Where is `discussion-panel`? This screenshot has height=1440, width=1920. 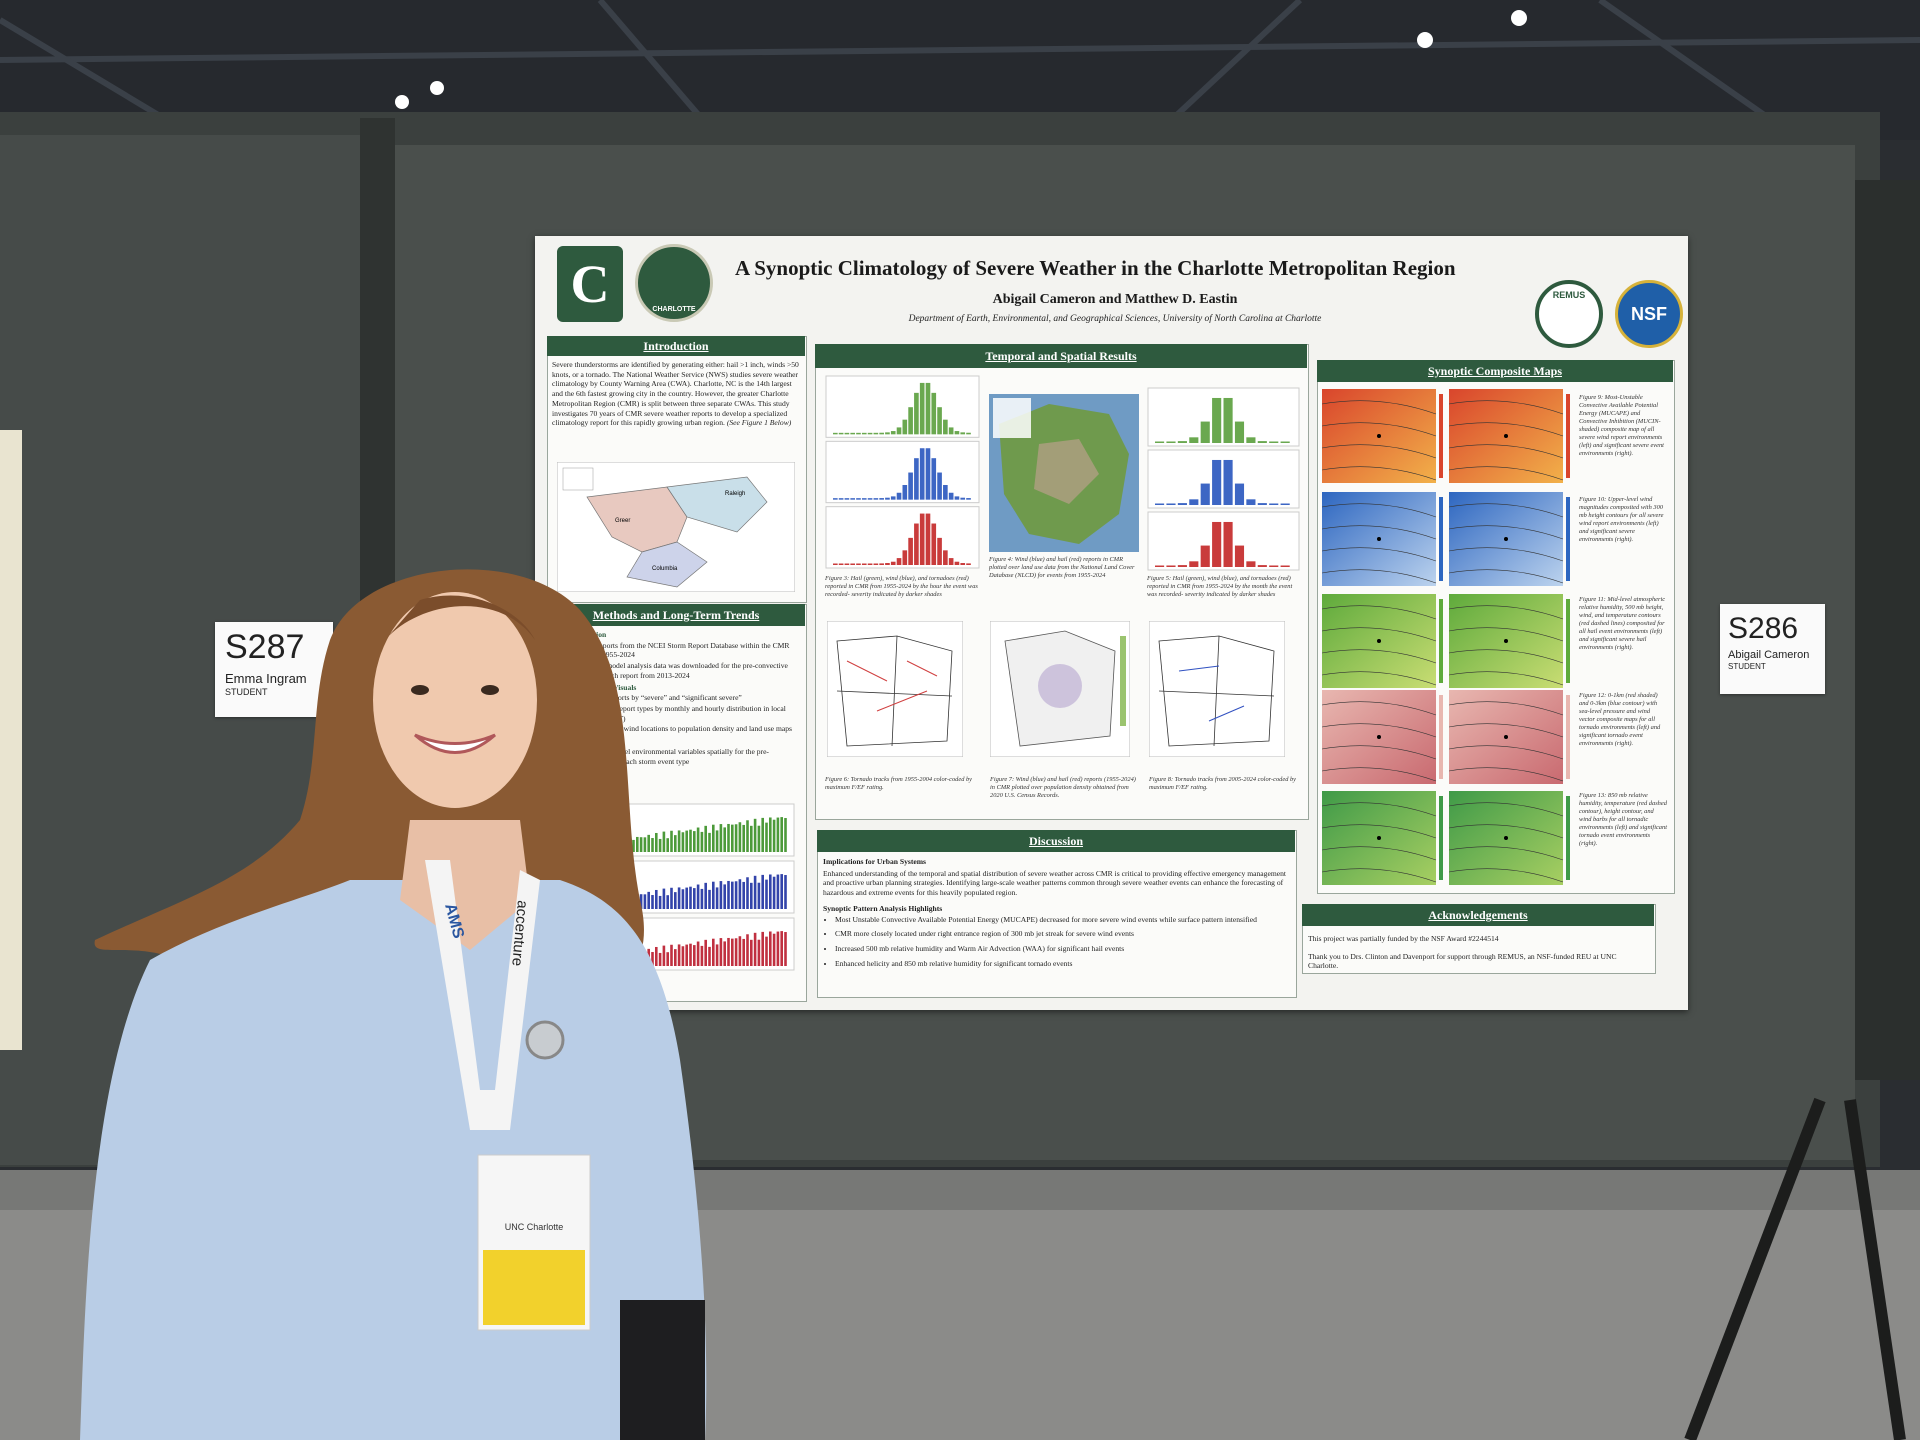 discussion-panel is located at coordinates (1057, 914).